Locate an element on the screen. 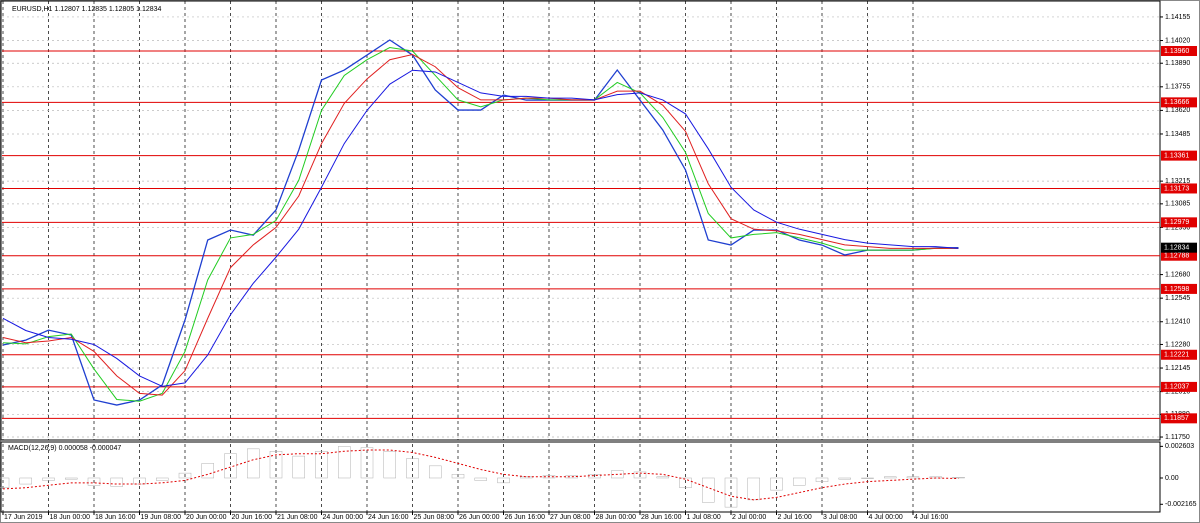  y-tick-label: 0.002603 is located at coordinates (1179, 446).